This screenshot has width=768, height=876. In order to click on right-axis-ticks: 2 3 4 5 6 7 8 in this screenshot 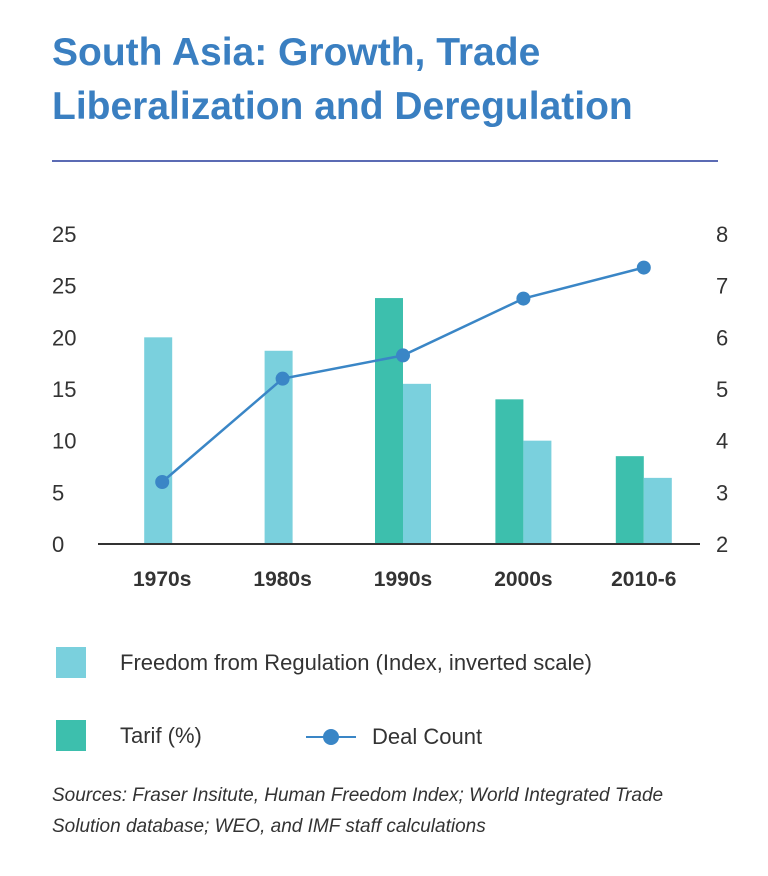, I will do `click(722, 389)`.